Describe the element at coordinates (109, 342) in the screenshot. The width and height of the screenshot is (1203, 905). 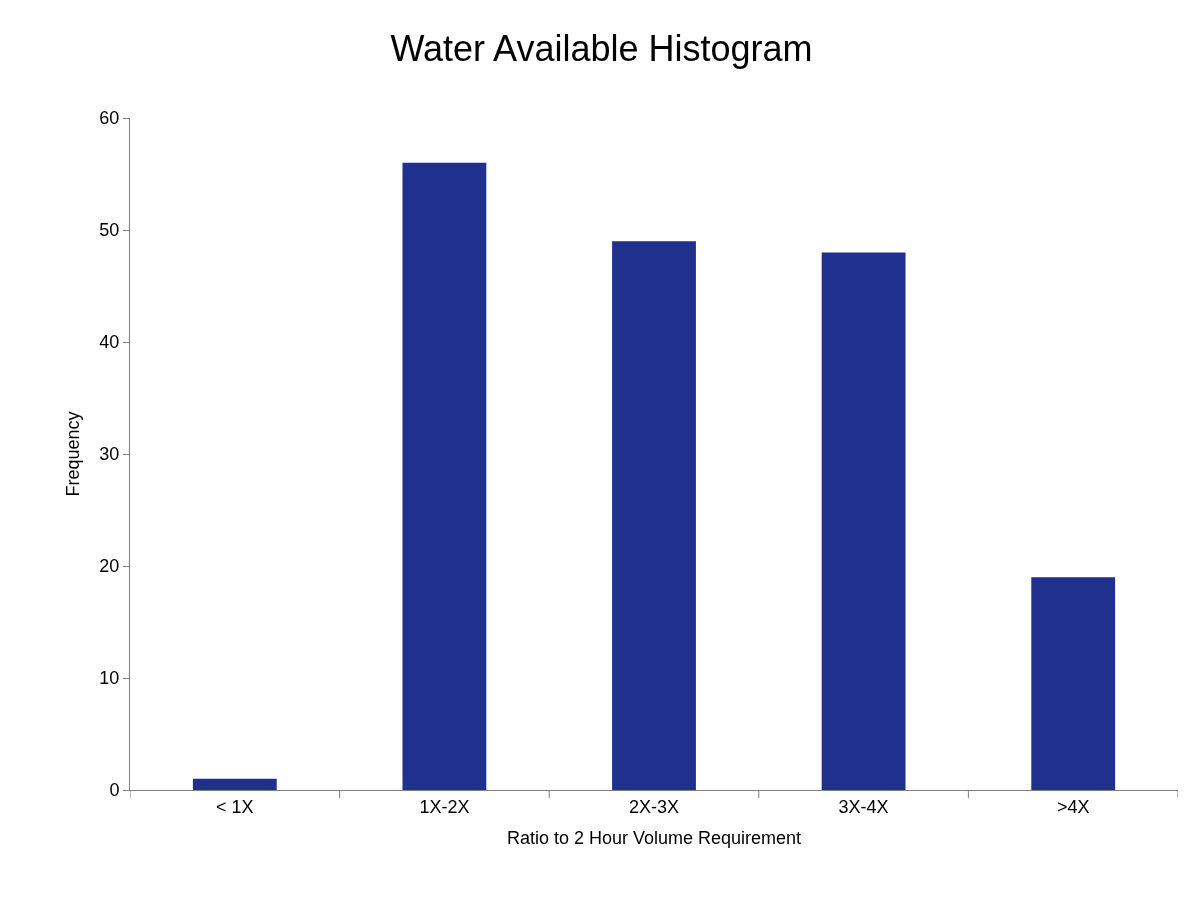
I see `y-tick-label: 40` at that location.